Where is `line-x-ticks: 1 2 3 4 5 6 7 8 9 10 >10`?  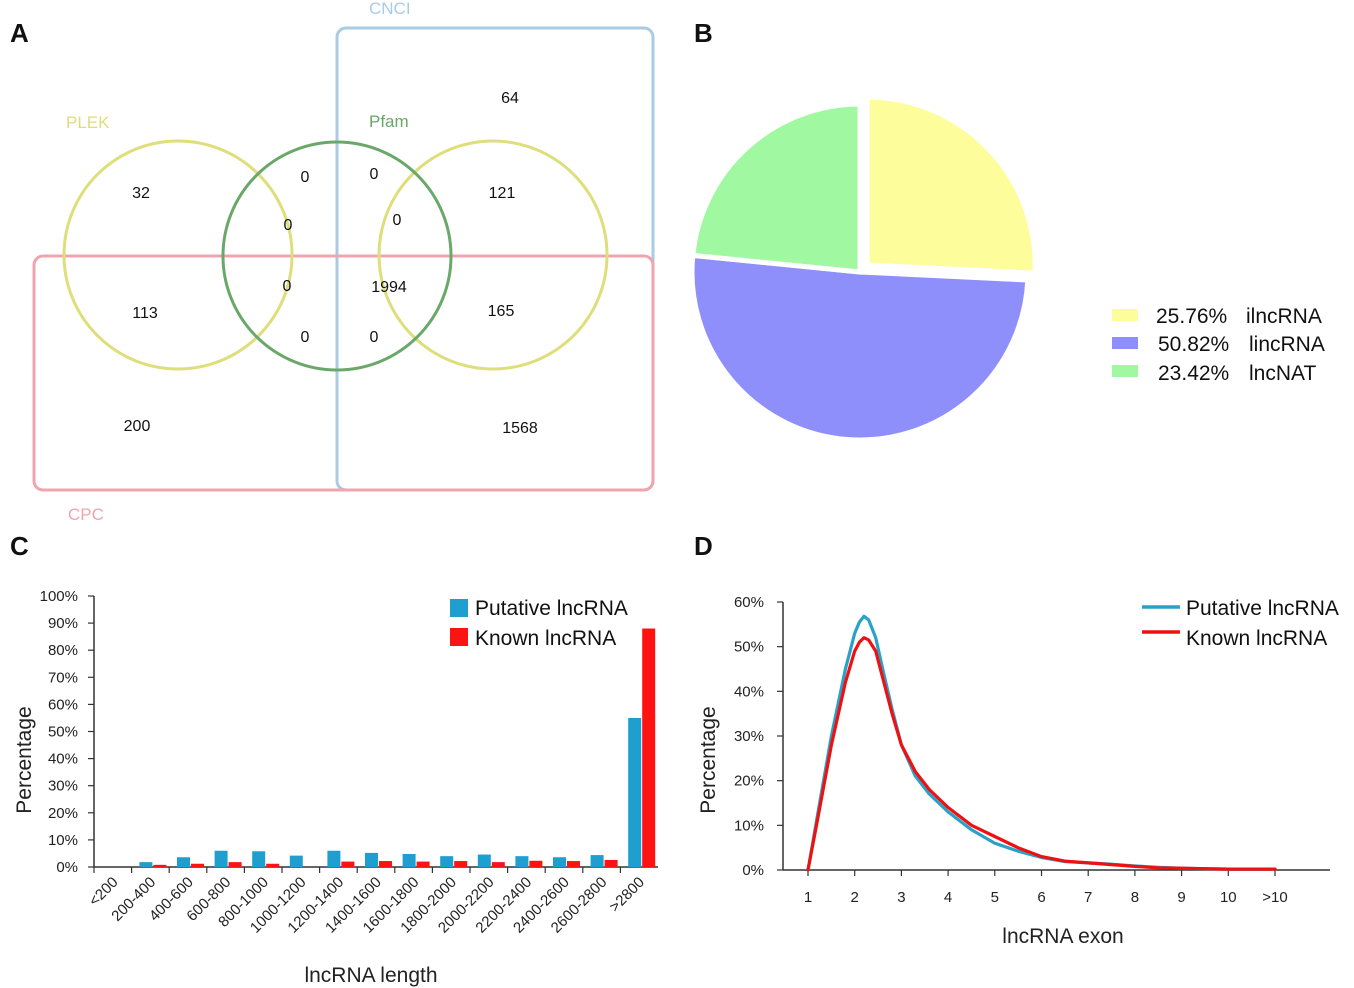
line-x-ticks: 1 2 3 4 5 6 7 8 9 10 >10 is located at coordinates (1046, 888).